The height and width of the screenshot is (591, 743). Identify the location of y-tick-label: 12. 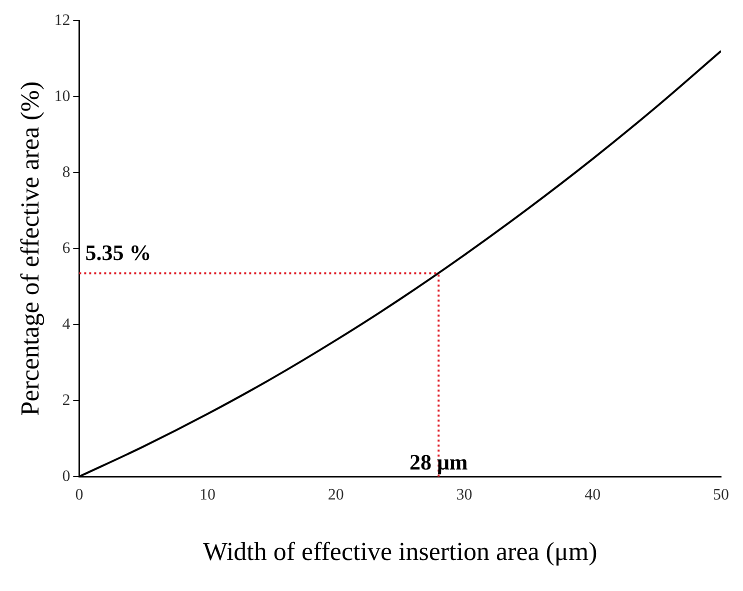
(62, 20).